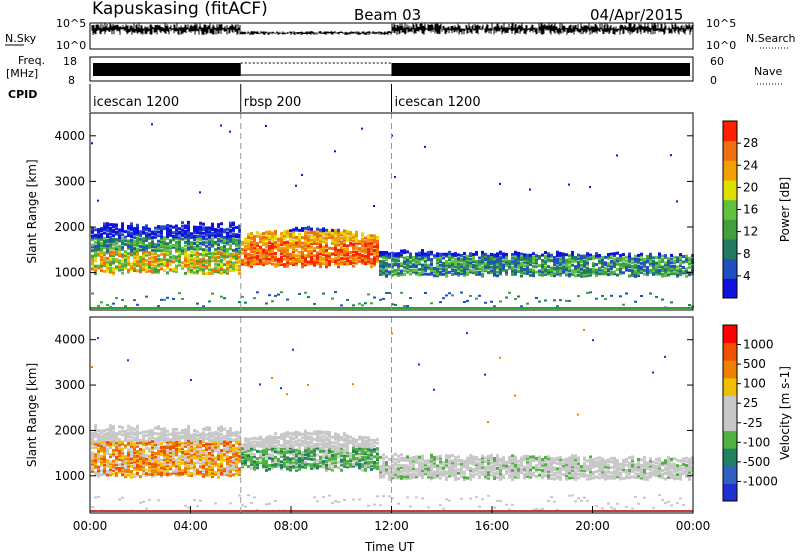 The image size is (800, 554). Describe the element at coordinates (754, 364) in the screenshot. I see `colorbar-tick-label: 500` at that location.